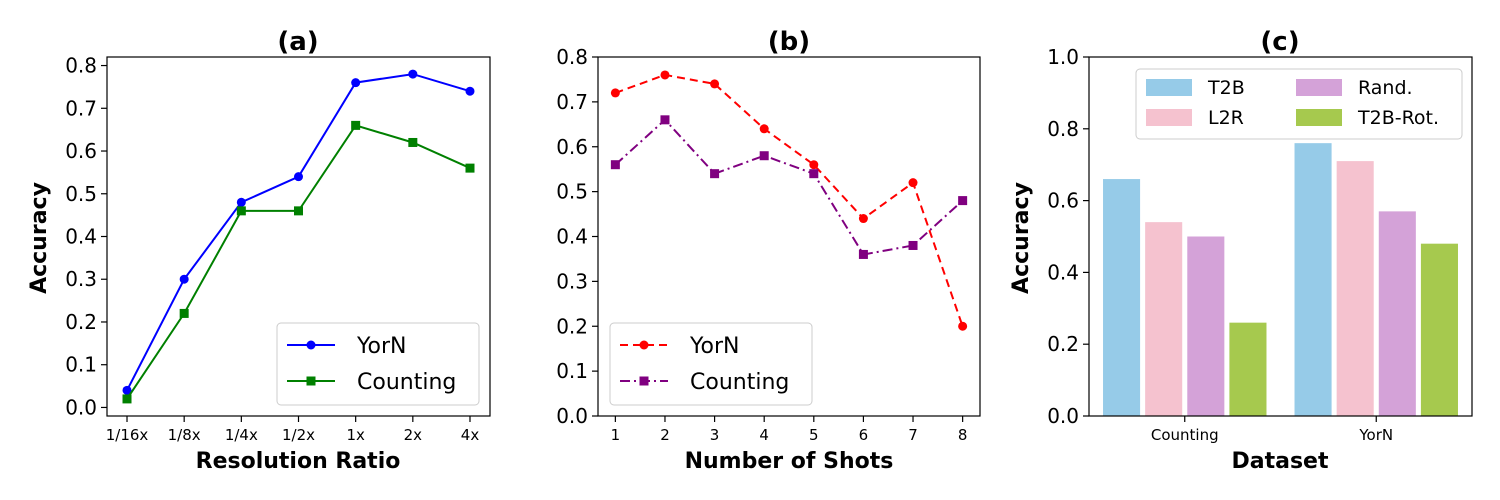 Image resolution: width=1500 pixels, height=500 pixels. I want to click on title-b: (b), so click(789, 42).